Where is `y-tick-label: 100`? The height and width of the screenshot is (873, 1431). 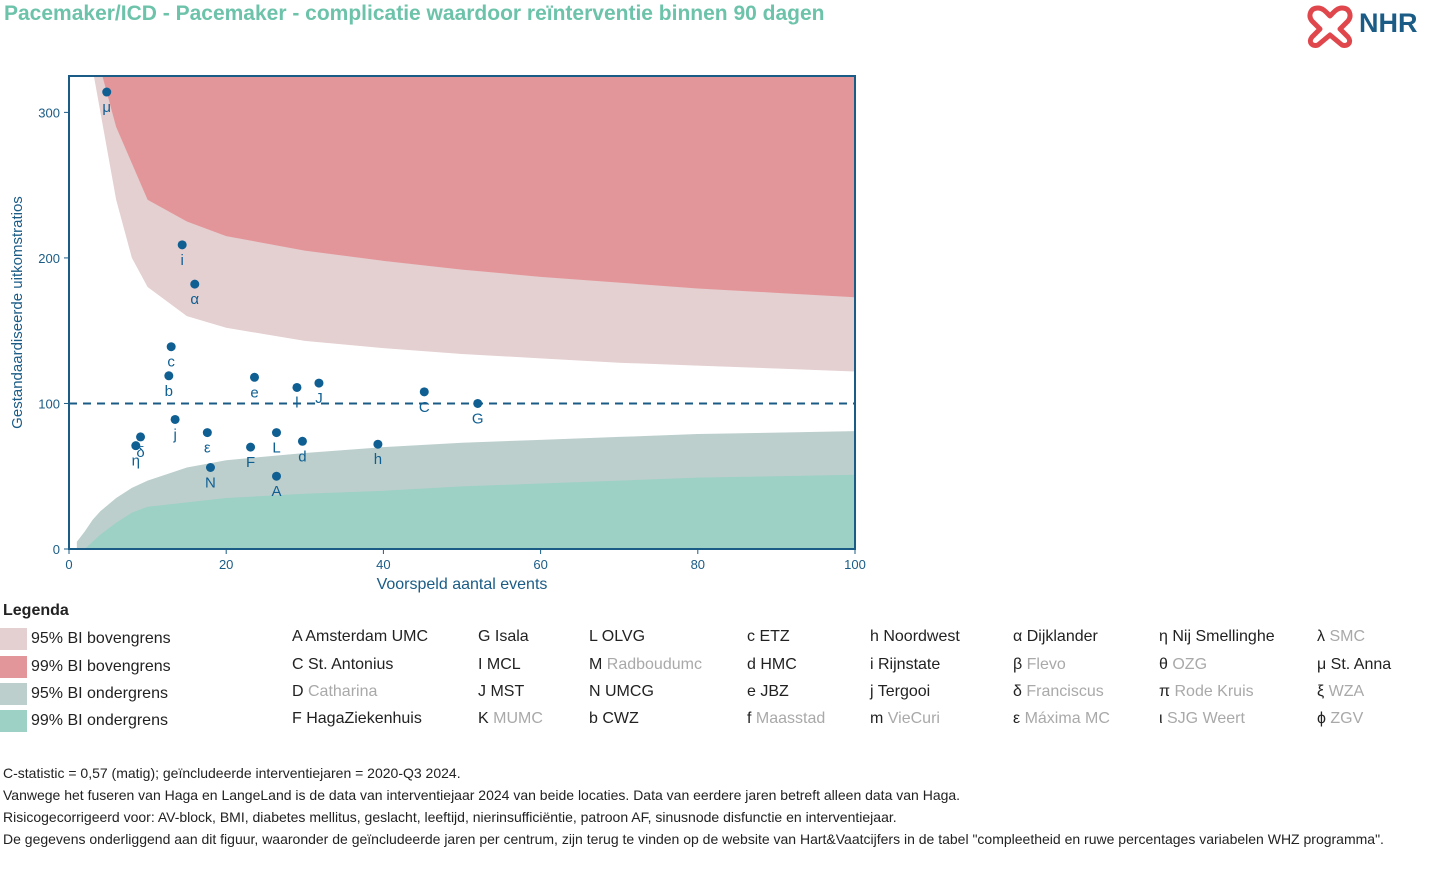 y-tick-label: 100 is located at coordinates (49, 403).